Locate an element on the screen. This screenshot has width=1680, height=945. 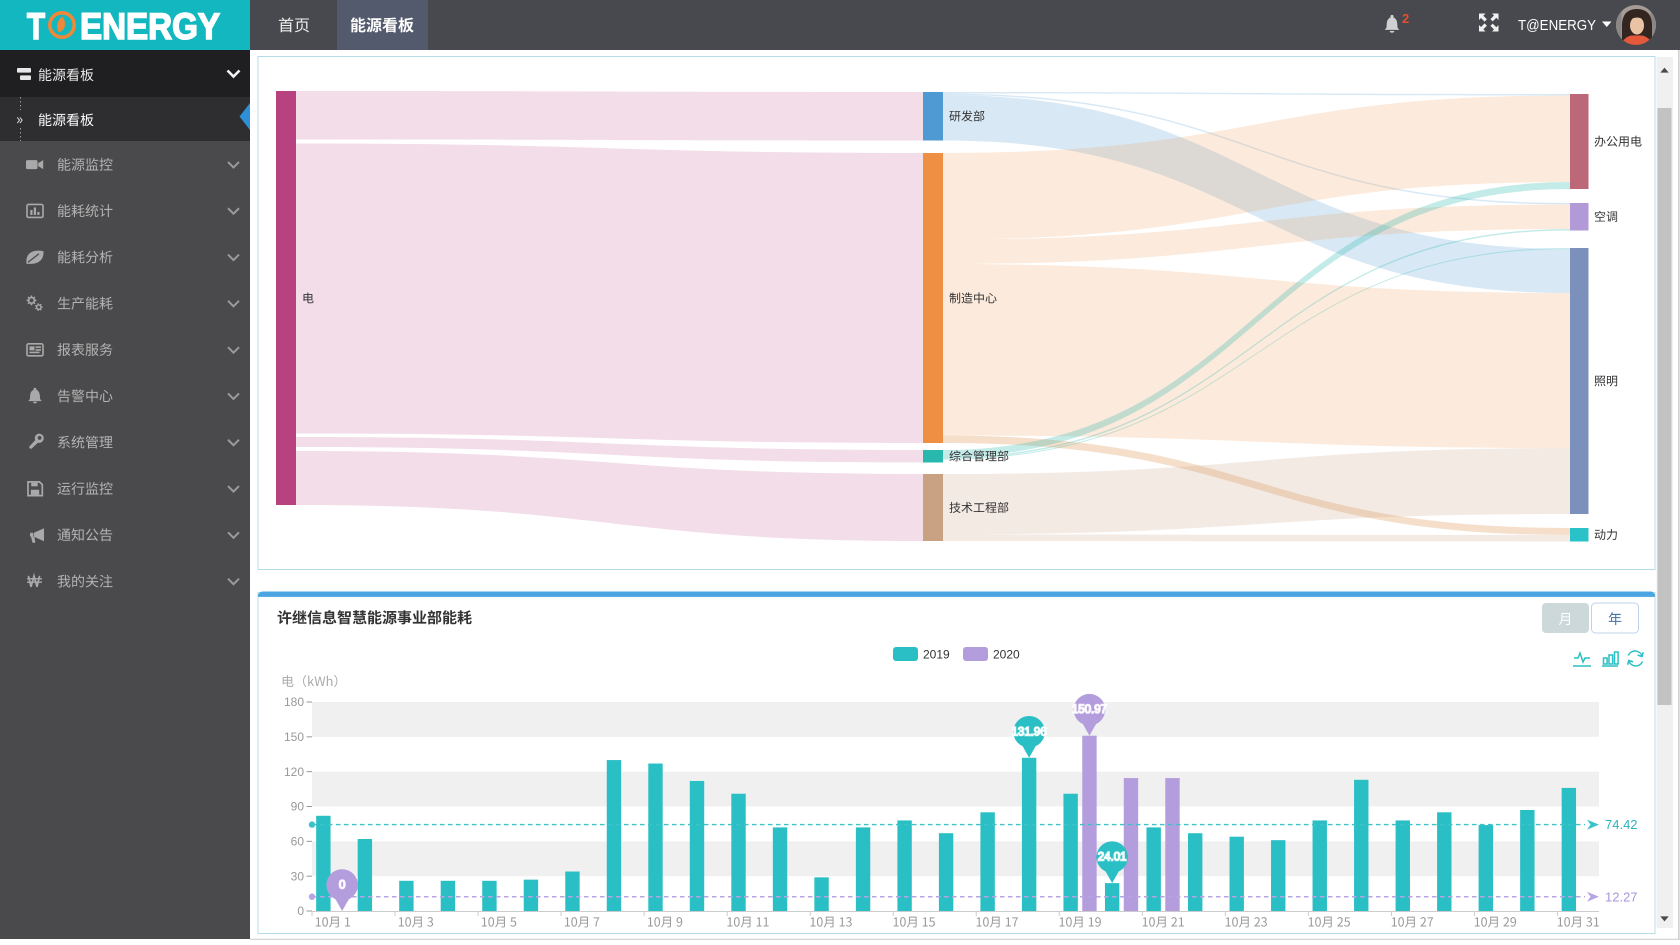
svg-text: 2 is located at coordinates (1405, 18).